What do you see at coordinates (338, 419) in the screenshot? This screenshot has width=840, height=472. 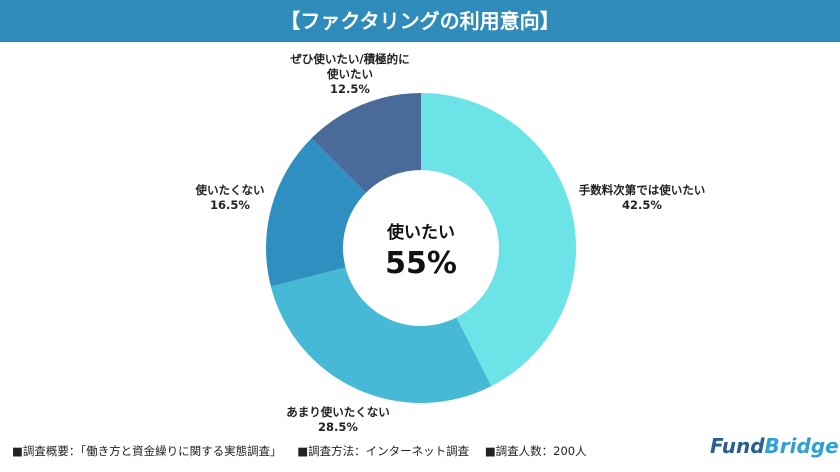 I see `label-slice-1: あまり使いたくない 28.5%` at bounding box center [338, 419].